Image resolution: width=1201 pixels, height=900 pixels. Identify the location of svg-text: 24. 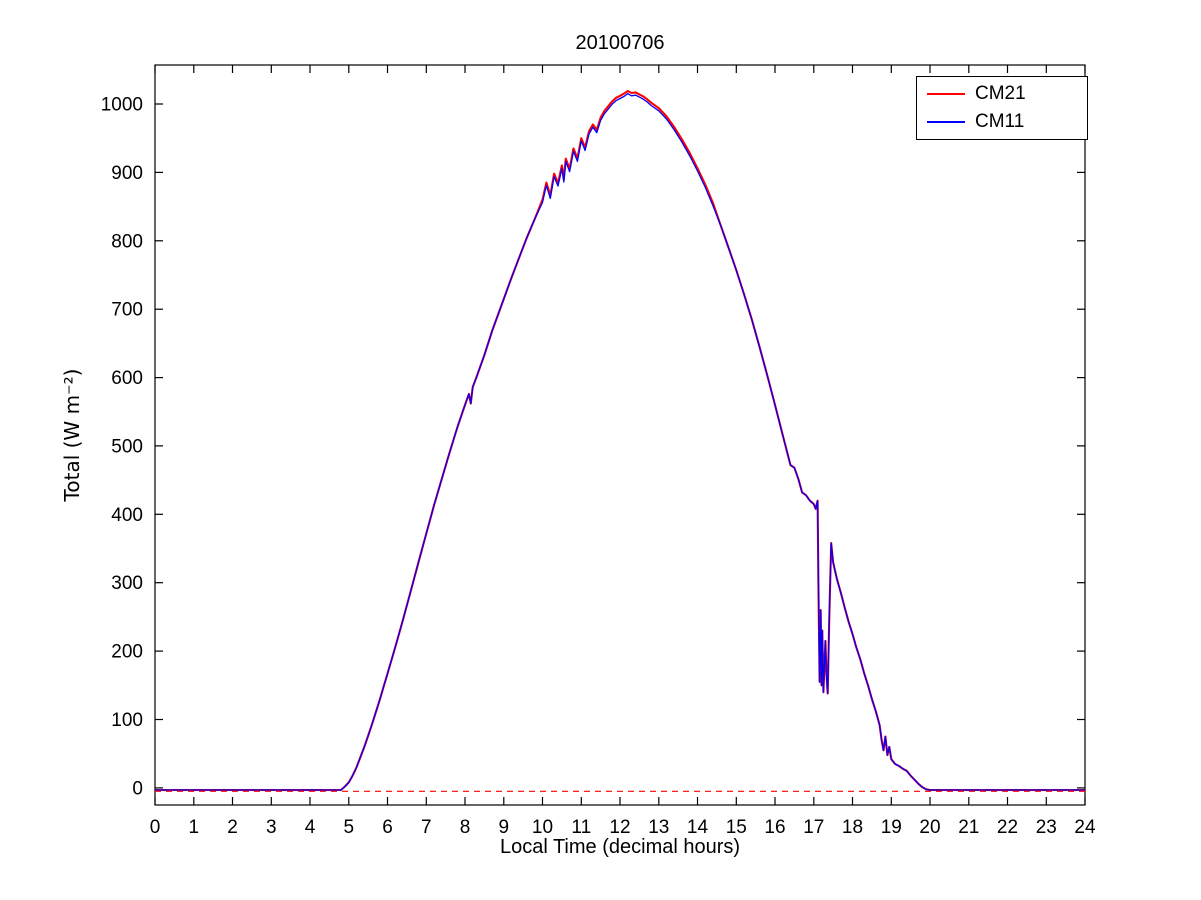
(1085, 827).